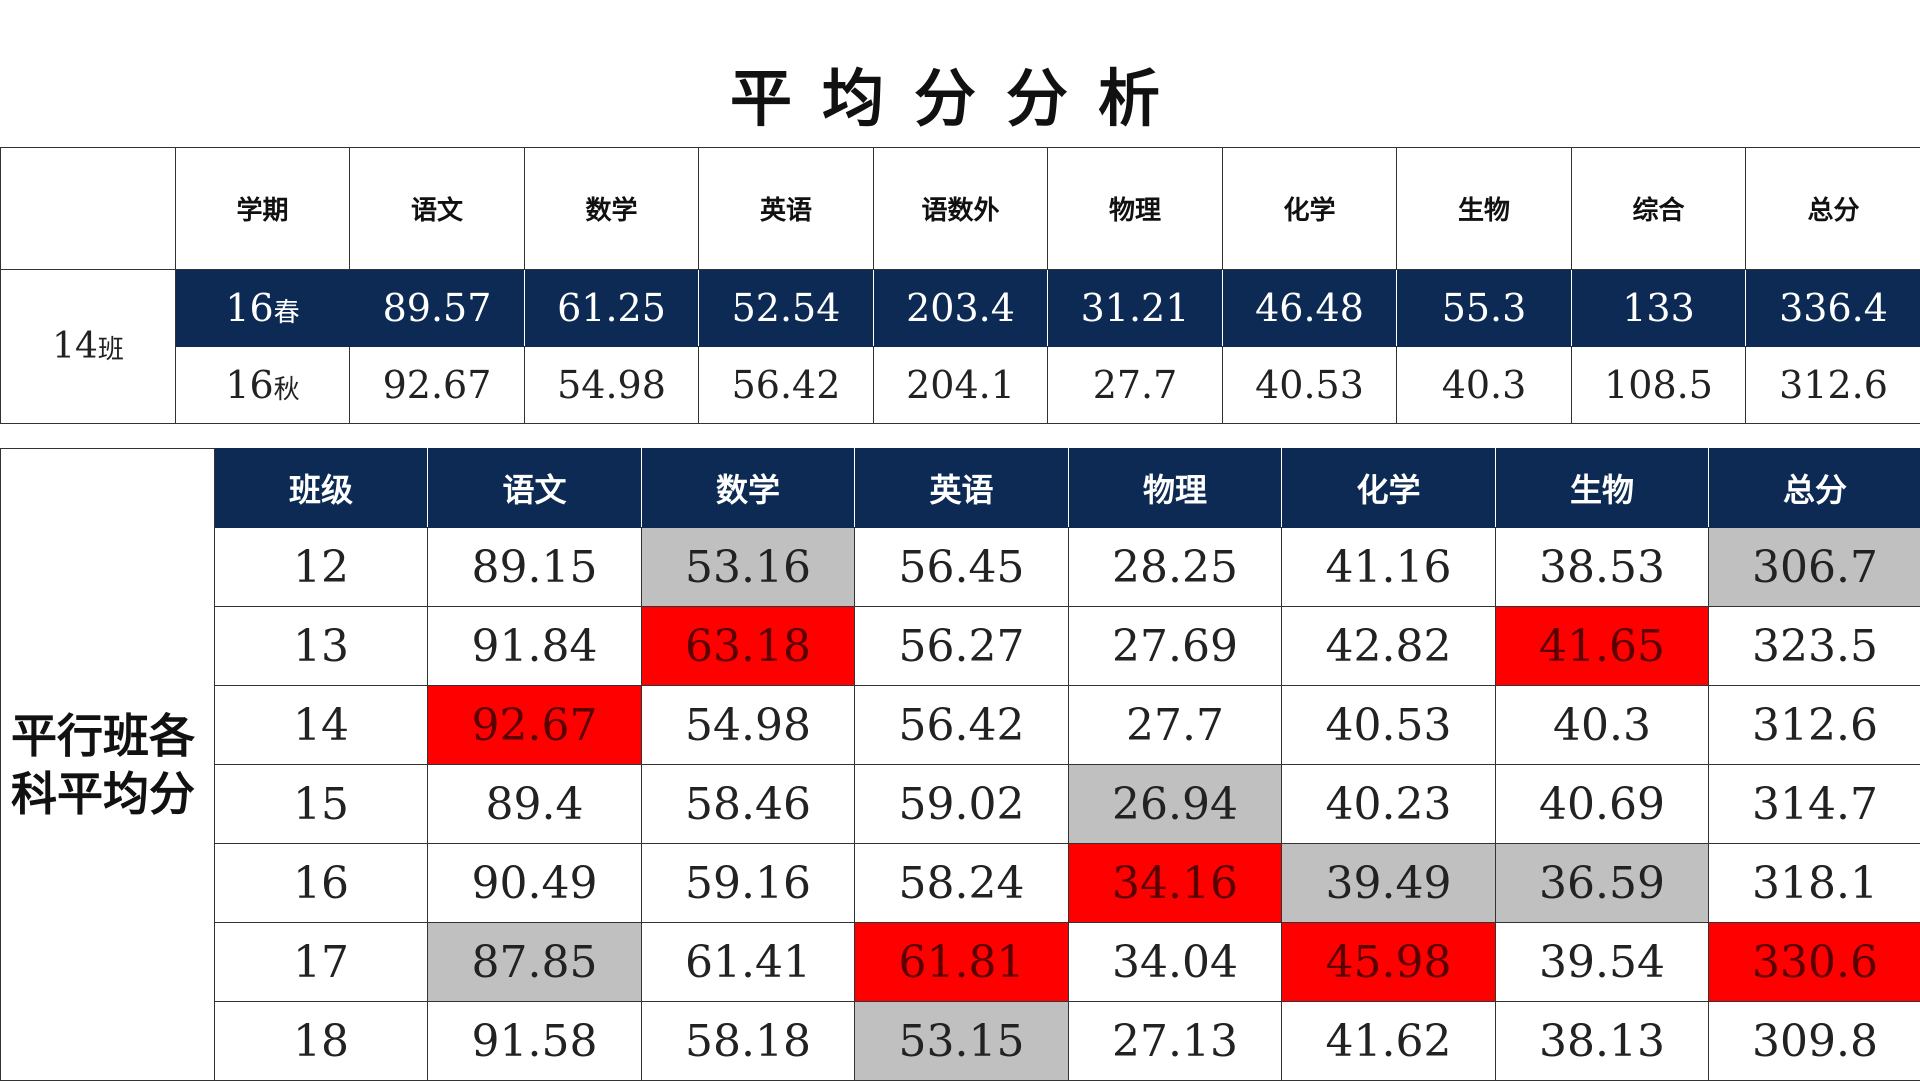 The height and width of the screenshot is (1081, 1920). Describe the element at coordinates (748, 488) in the screenshot. I see `table2-header-cell: 数学` at that location.